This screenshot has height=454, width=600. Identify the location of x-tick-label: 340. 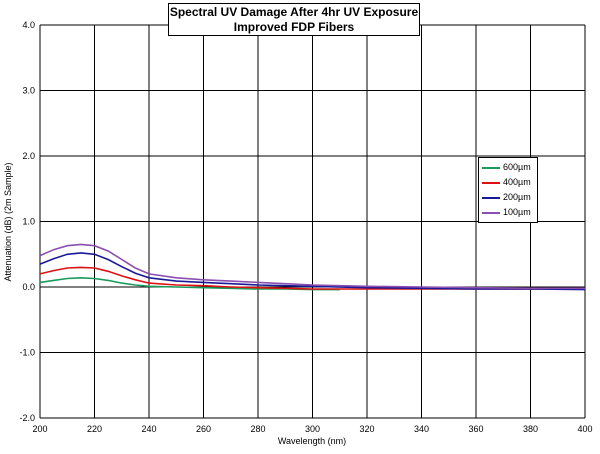
(421, 429).